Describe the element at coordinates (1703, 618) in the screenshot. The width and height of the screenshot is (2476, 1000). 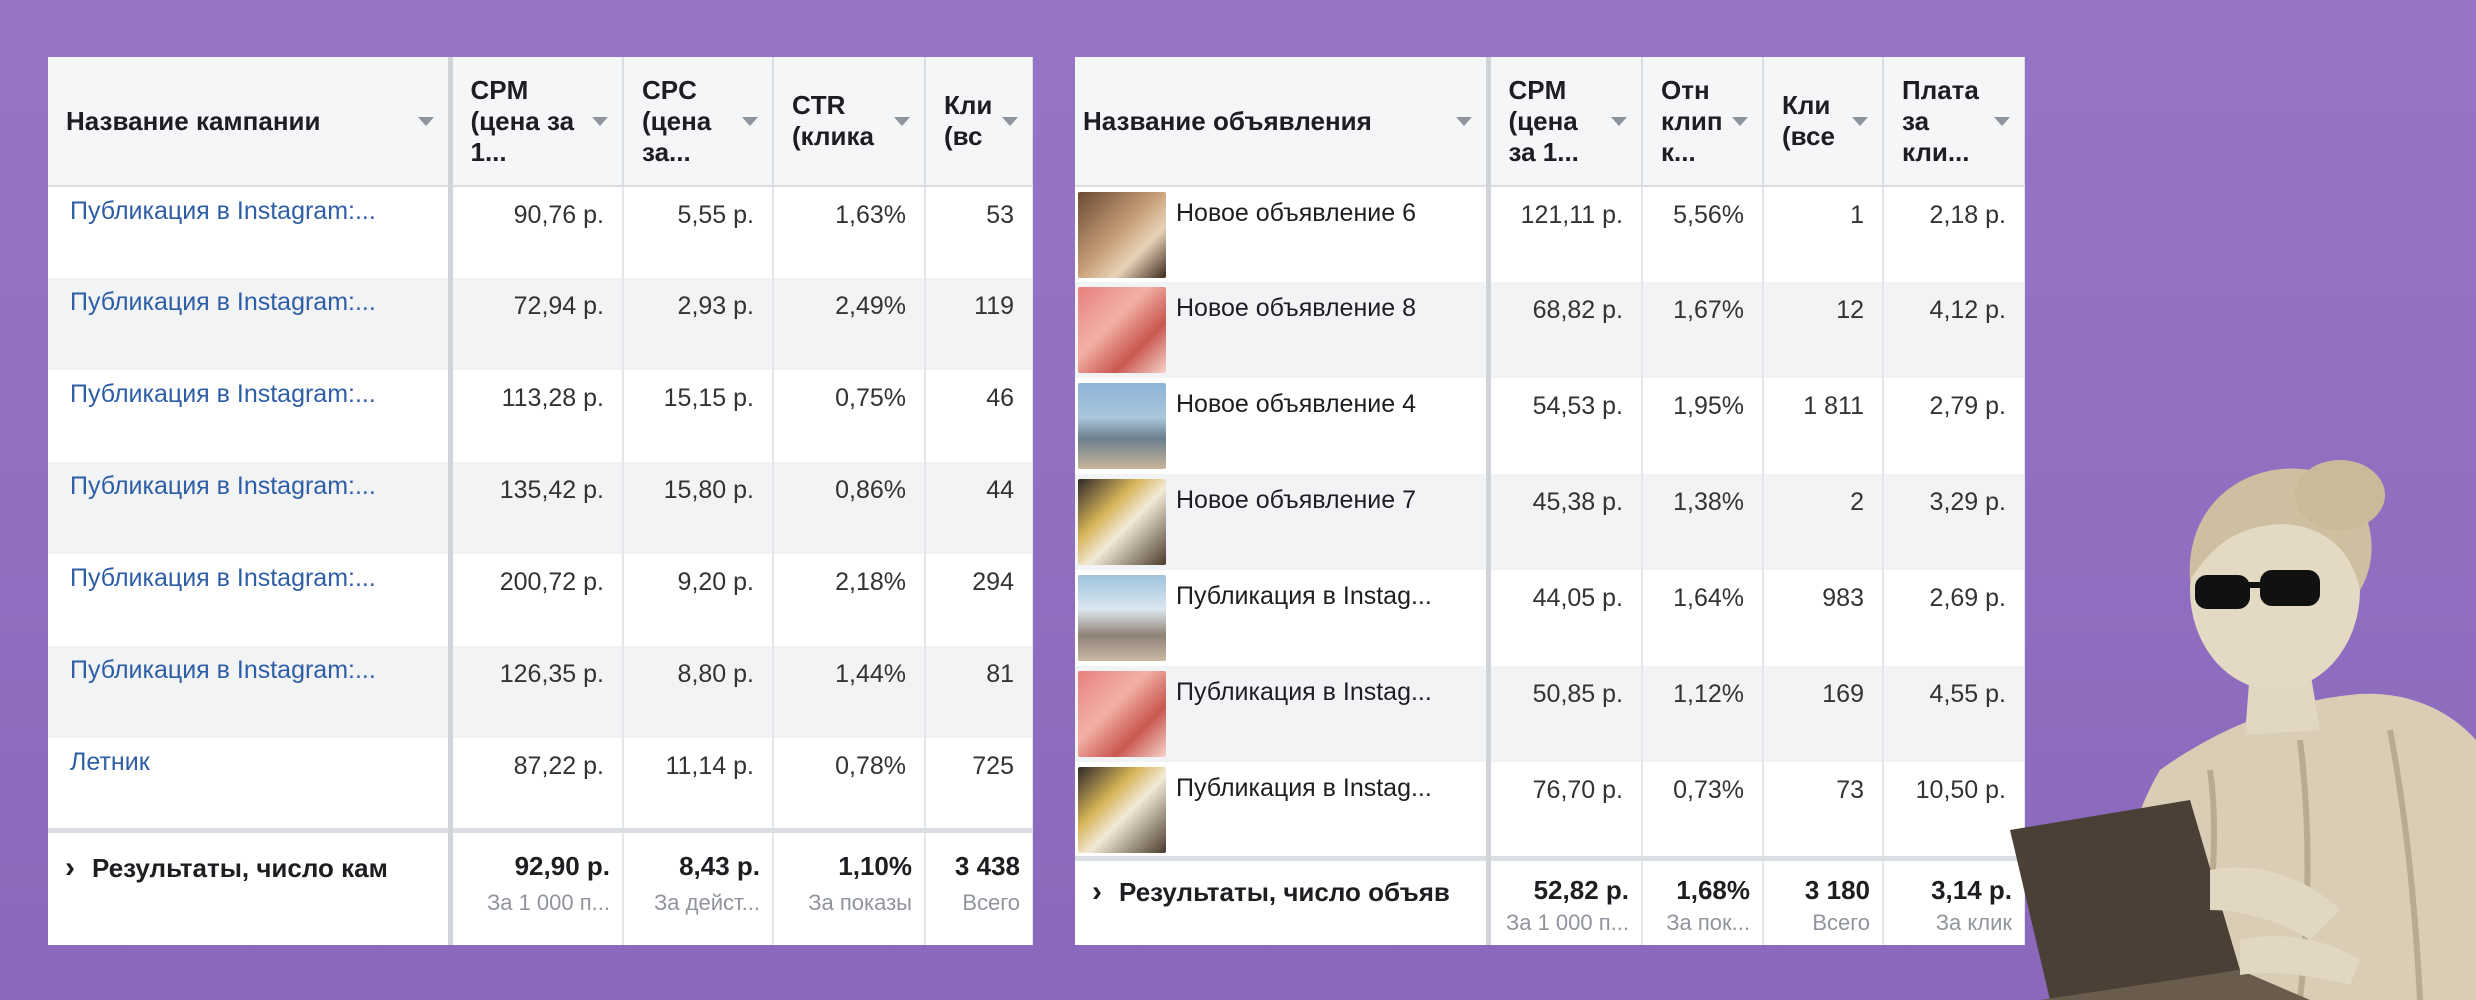
I see `relative-clicks-cell: 1,64%` at that location.